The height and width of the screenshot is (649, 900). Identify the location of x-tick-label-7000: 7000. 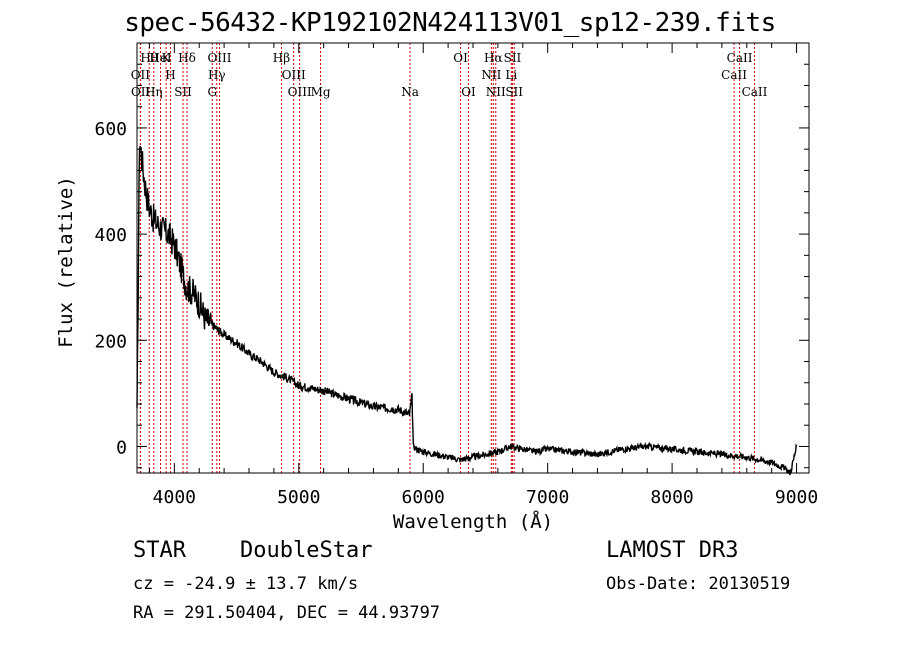
(547, 497).